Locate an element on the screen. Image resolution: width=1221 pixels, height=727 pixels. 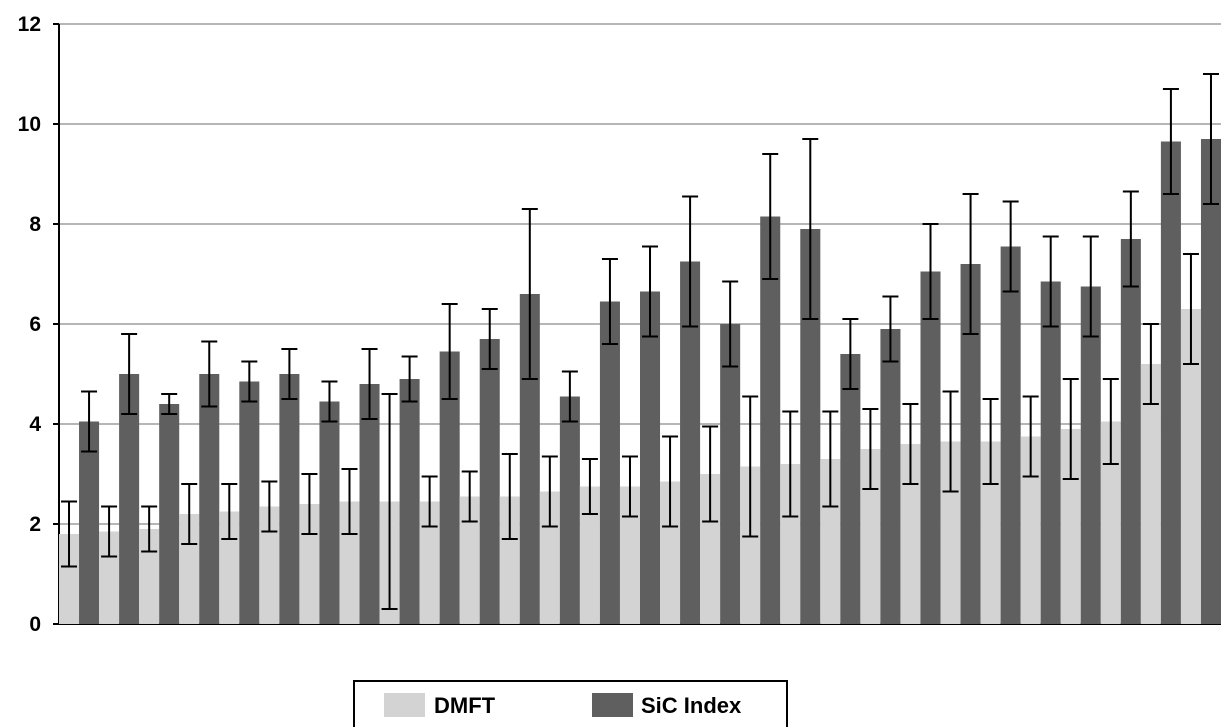
y-tick-label: 10 is located at coordinates (29, 124).